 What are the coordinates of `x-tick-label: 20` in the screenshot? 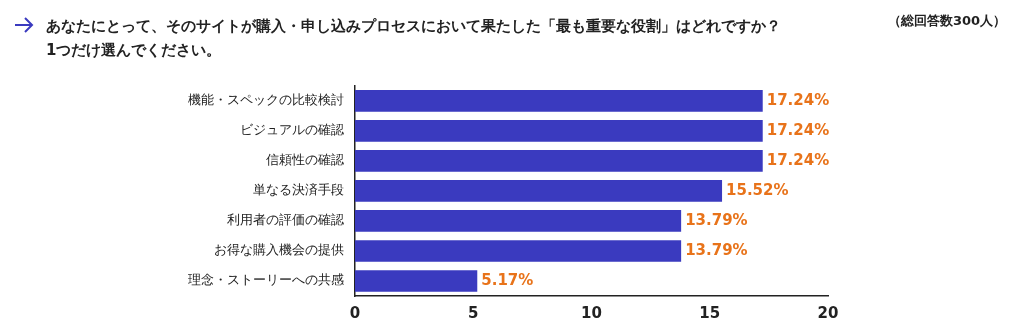 It's located at (828, 312).